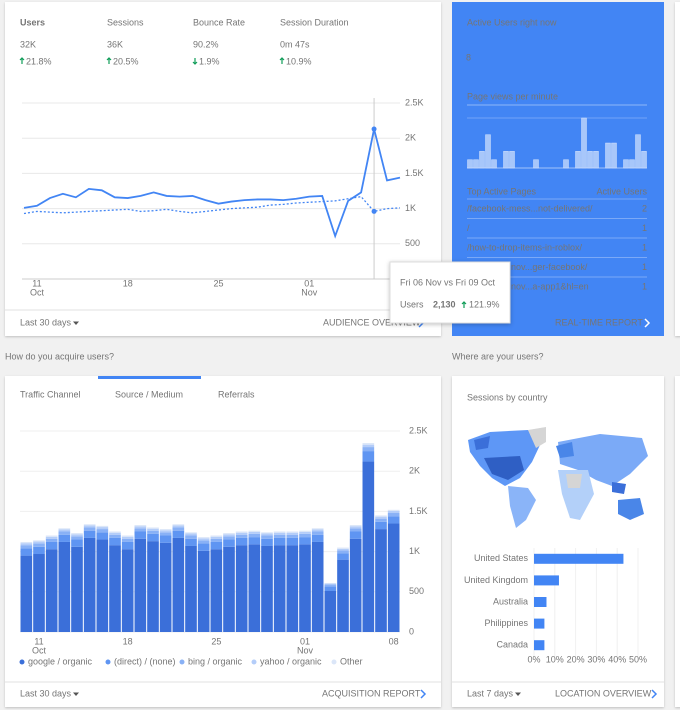  Describe the element at coordinates (444, 304) in the screenshot. I see `tooltip-value: 2,130` at that location.